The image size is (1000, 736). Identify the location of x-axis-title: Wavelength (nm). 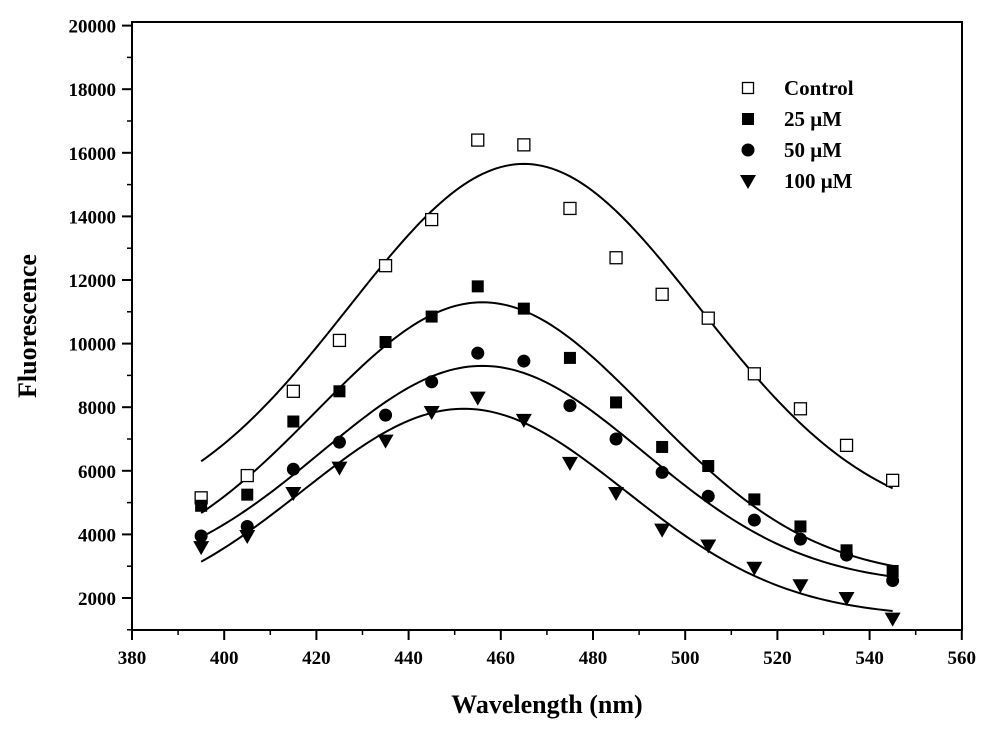
(546, 704).